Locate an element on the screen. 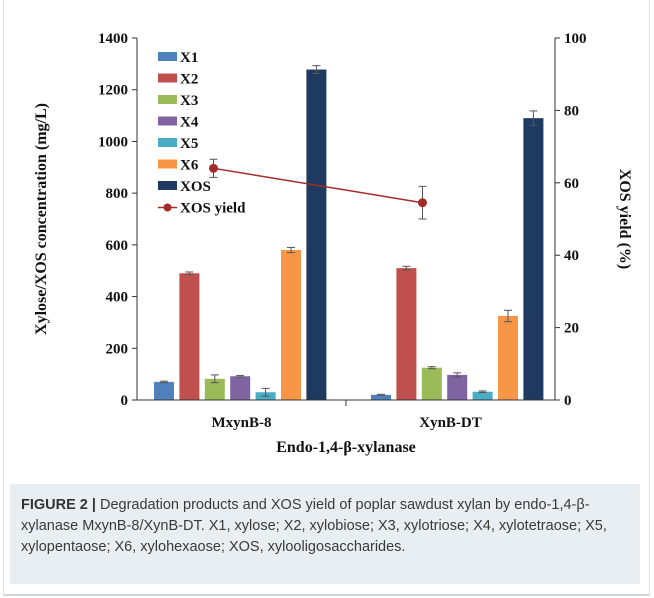 This screenshot has height=598, width=654. right-tick-label: 40 is located at coordinates (571, 256).